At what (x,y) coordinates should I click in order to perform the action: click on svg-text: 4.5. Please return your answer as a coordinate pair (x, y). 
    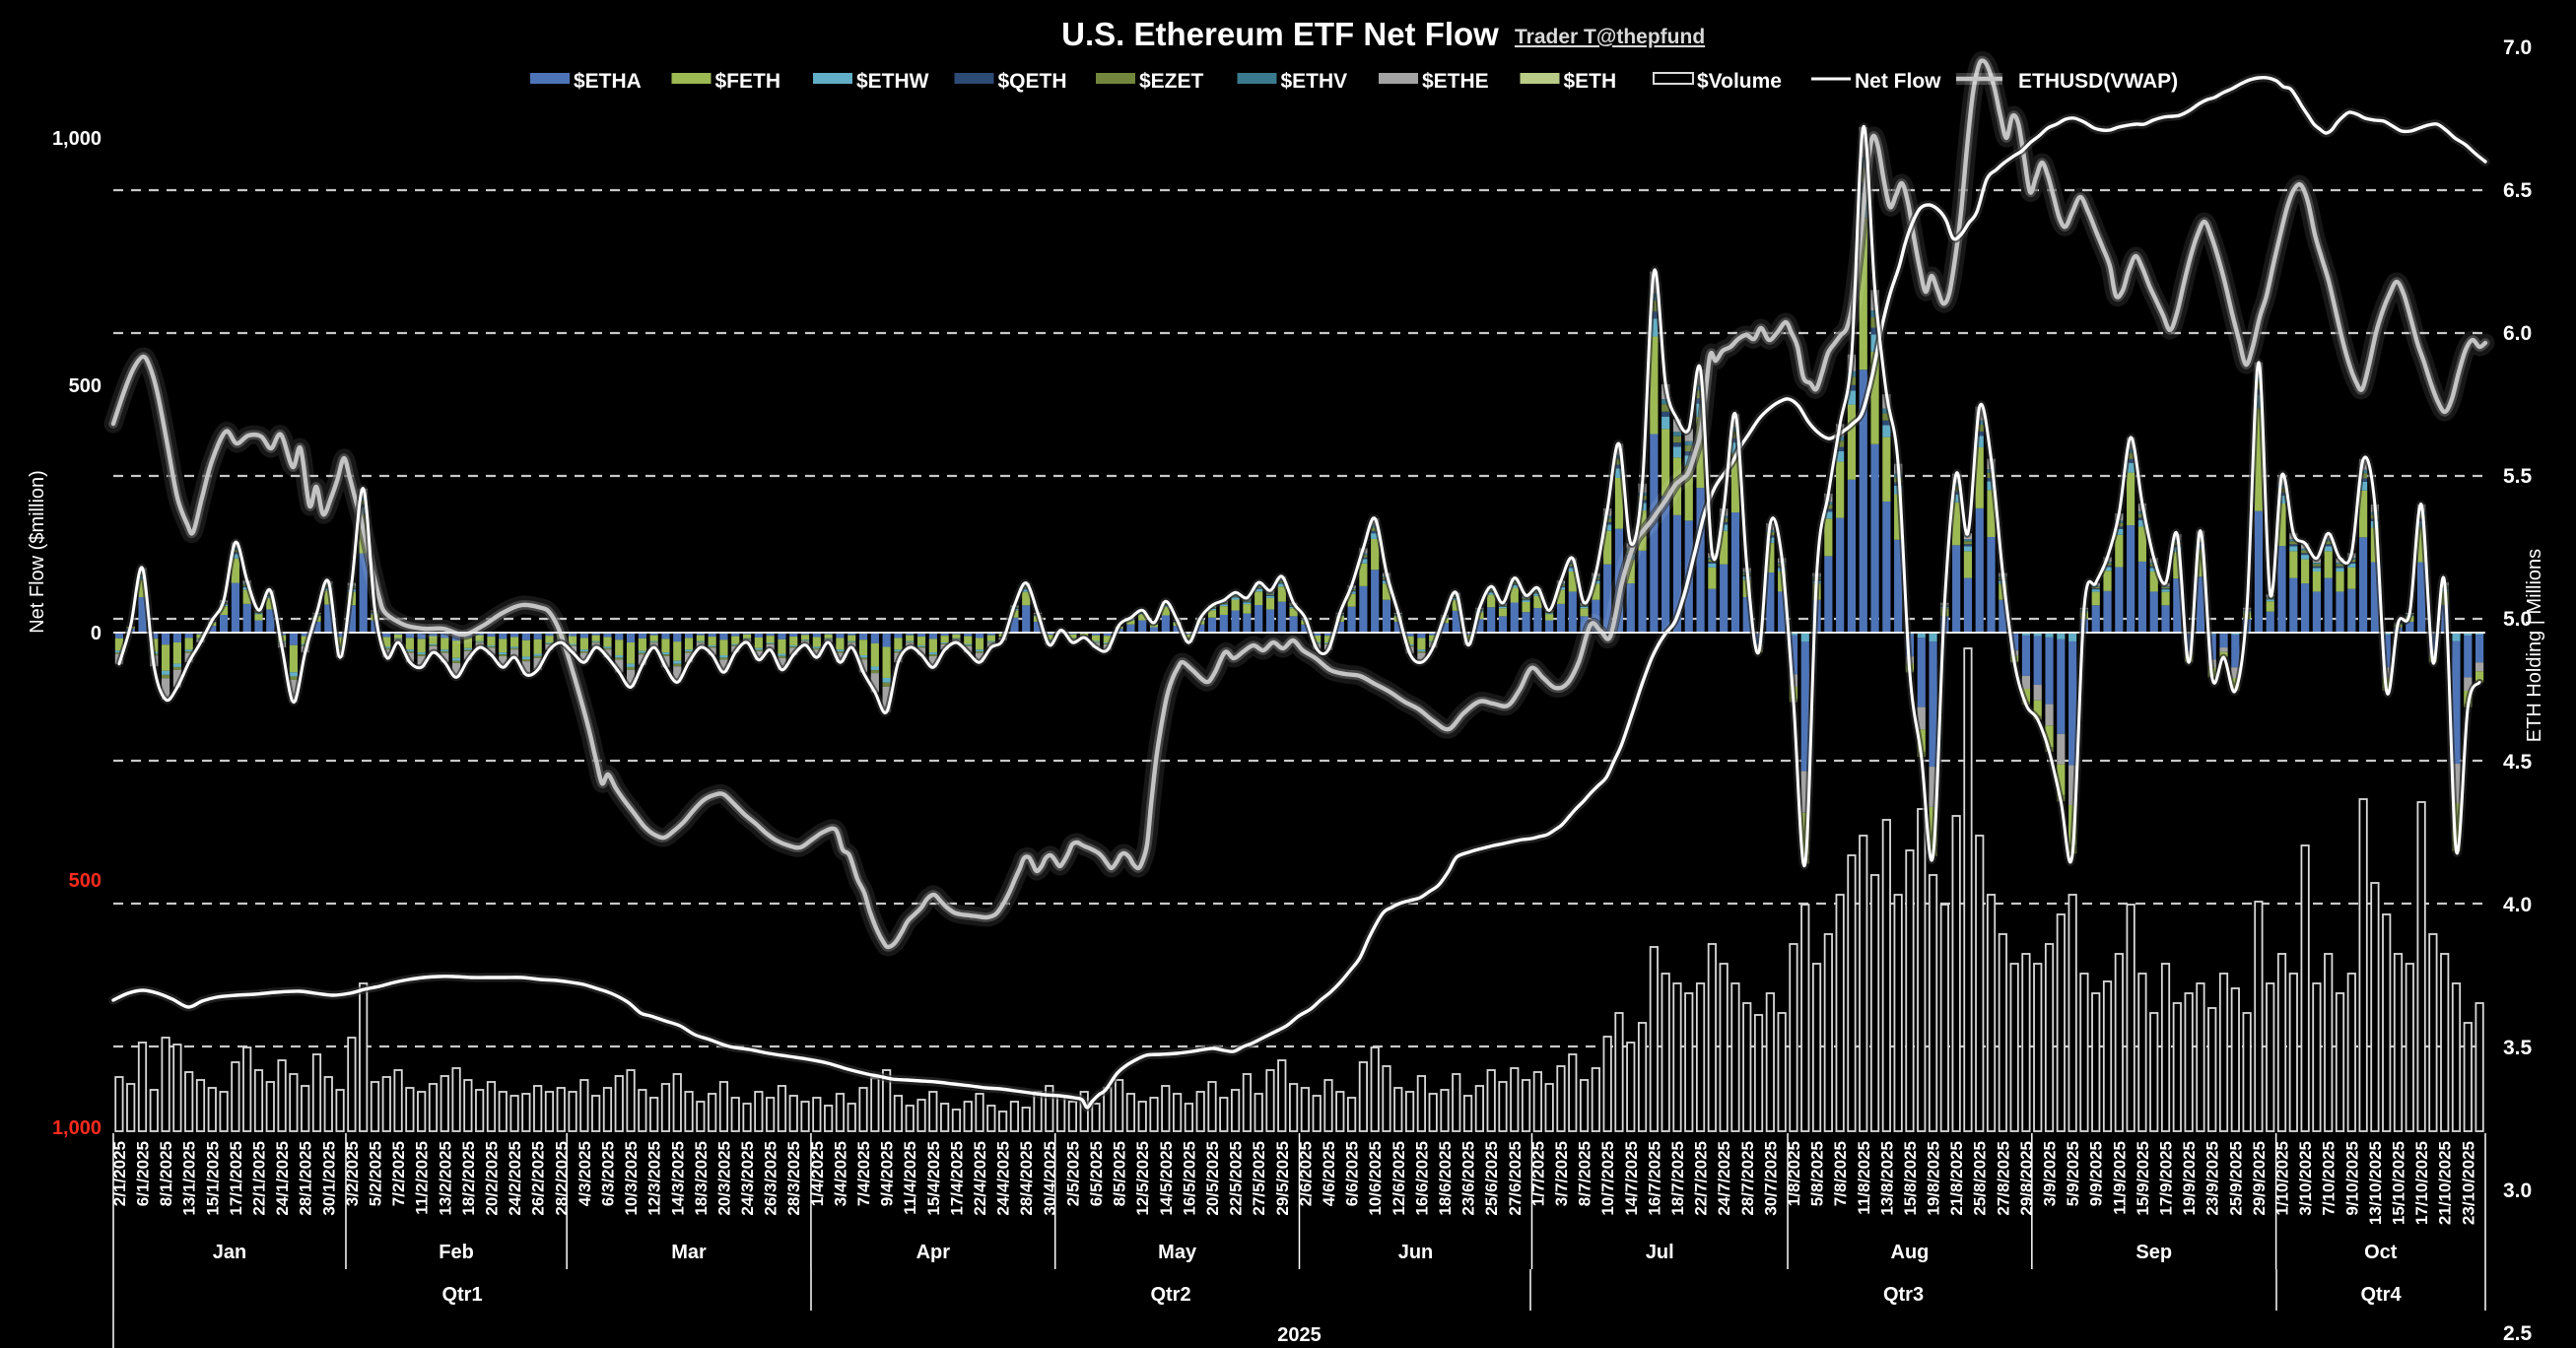
    Looking at the image, I should click on (2518, 762).